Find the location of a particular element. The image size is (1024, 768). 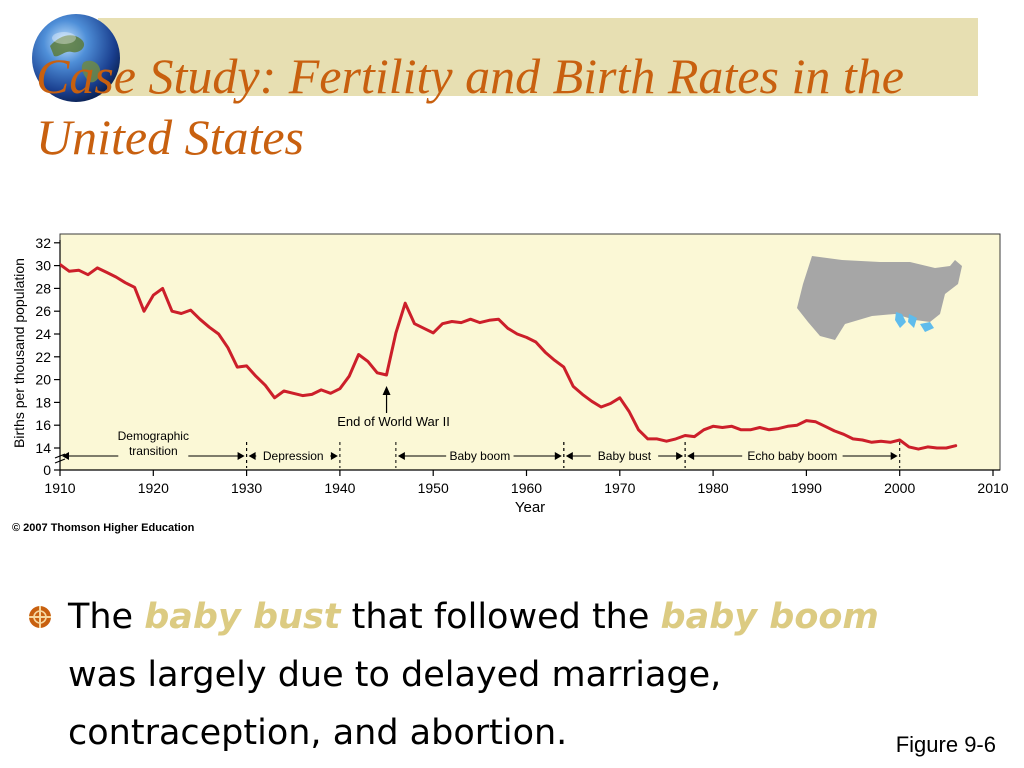

y-tick-label: 26 is located at coordinates (43, 311).